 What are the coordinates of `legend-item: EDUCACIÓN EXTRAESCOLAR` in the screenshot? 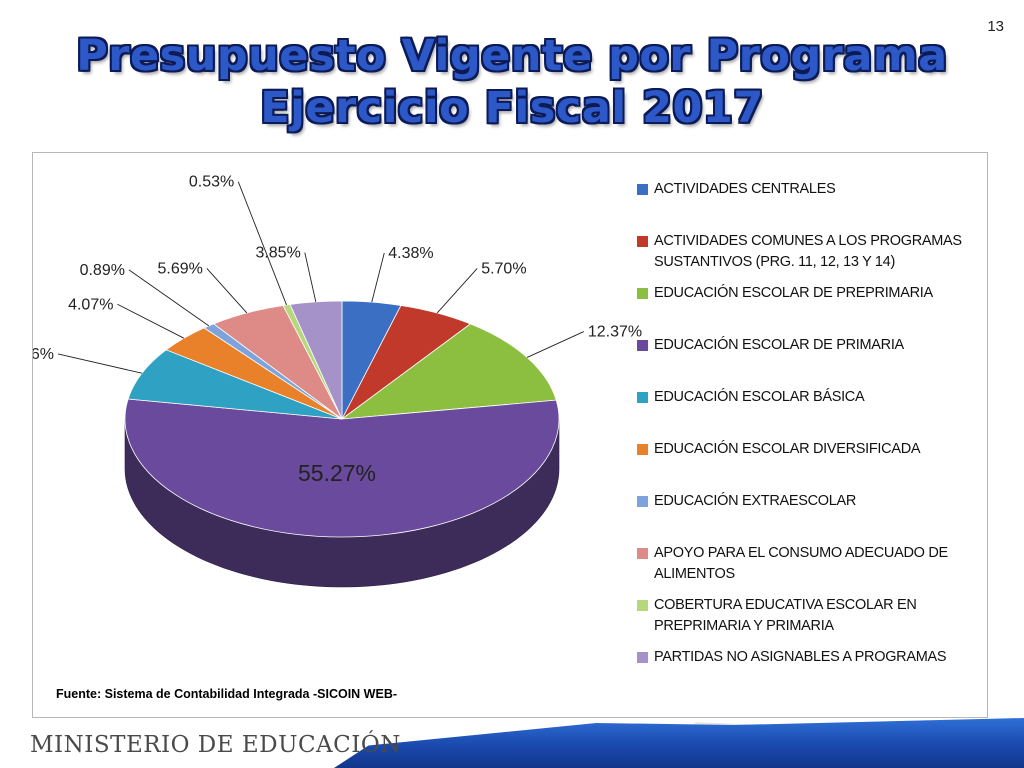 It's located at (807, 501).